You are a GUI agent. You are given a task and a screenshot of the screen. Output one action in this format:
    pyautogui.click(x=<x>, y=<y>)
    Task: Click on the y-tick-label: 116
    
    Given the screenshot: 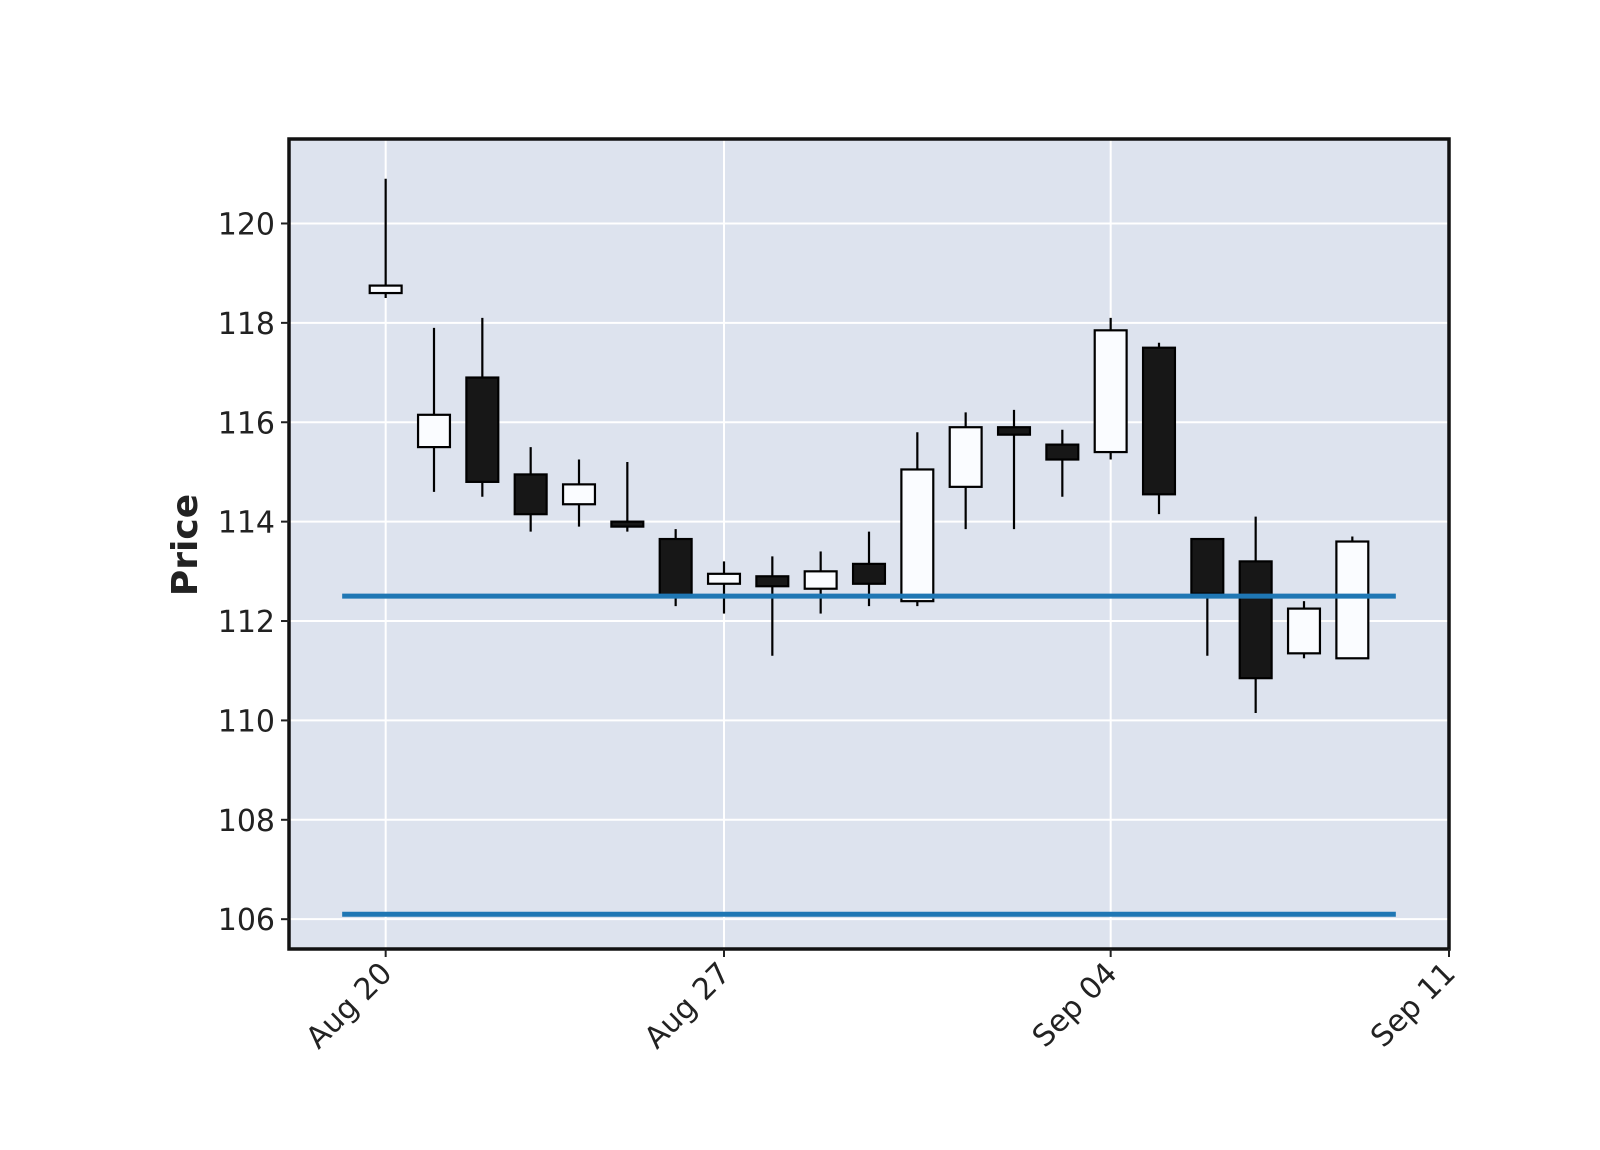 What is the action you would take?
    pyautogui.click(x=246, y=423)
    